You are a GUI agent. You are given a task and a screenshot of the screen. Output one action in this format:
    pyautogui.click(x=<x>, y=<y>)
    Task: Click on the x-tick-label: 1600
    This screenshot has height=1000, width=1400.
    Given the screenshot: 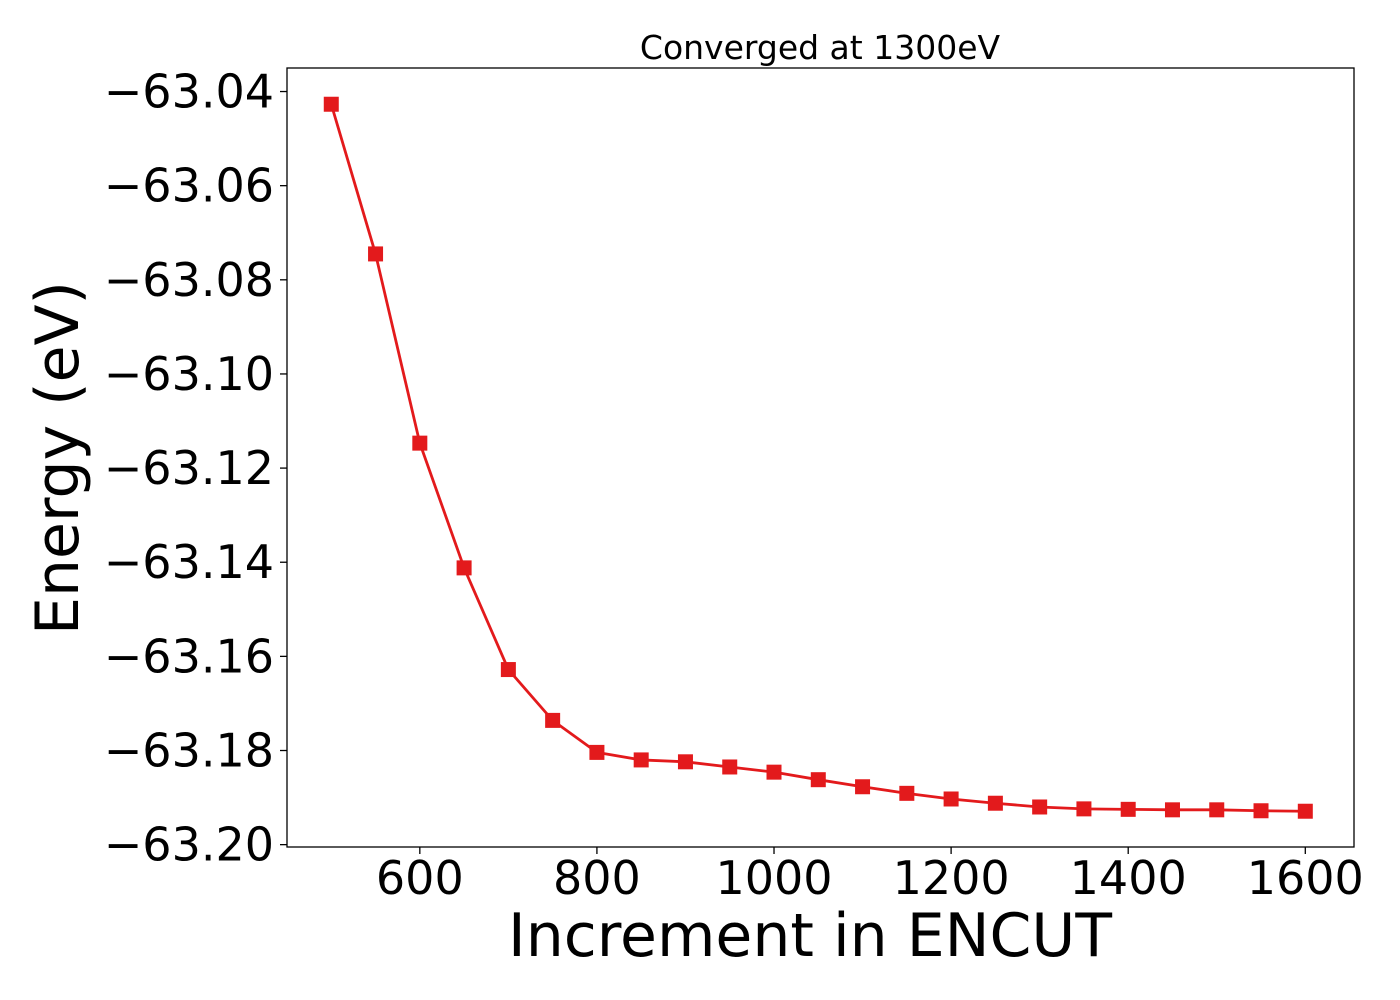 What is the action you would take?
    pyautogui.click(x=1305, y=878)
    